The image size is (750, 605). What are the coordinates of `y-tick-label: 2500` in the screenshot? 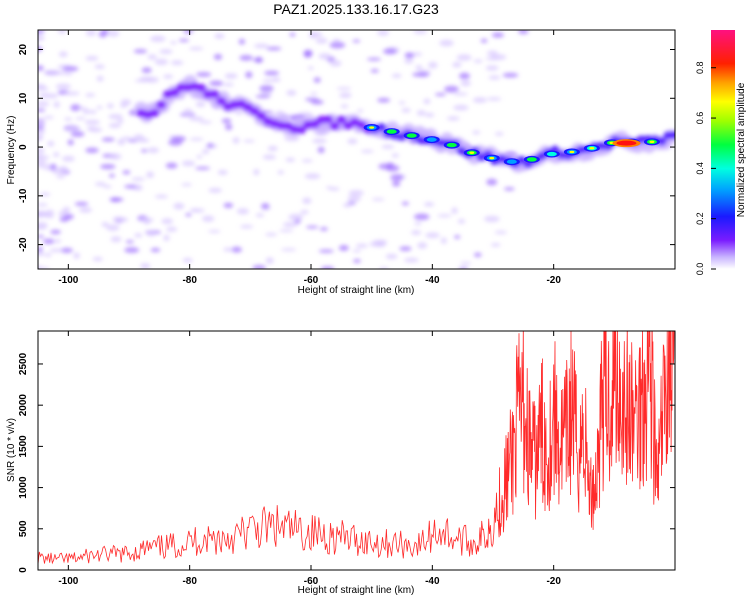 It's located at (23, 363).